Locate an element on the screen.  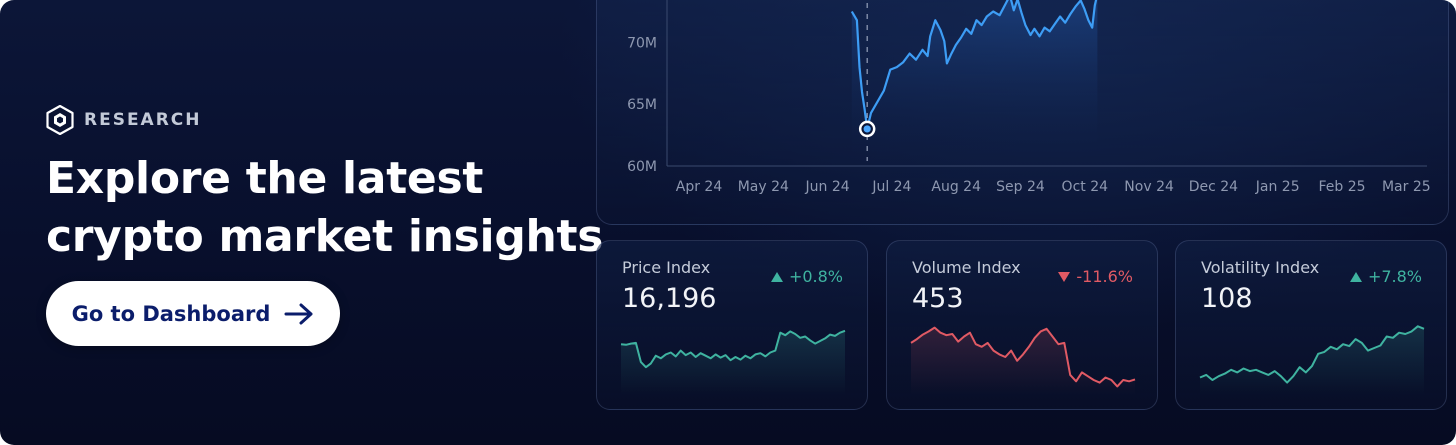
series-line is located at coordinates (974, 65).